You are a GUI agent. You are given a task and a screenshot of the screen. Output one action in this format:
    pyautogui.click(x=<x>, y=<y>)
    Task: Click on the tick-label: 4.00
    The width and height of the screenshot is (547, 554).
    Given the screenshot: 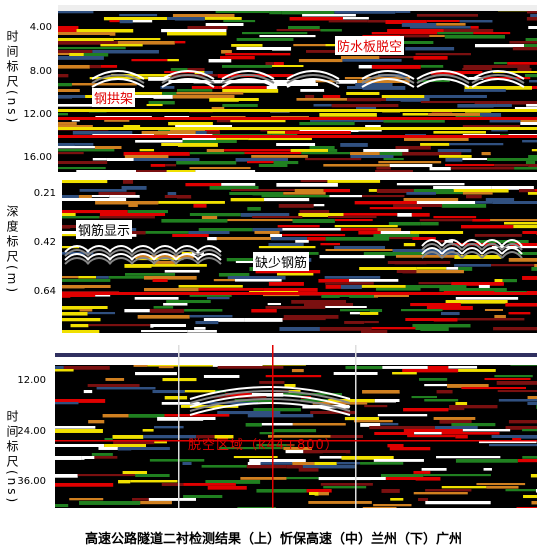 What is the action you would take?
    pyautogui.click(x=40, y=27)
    